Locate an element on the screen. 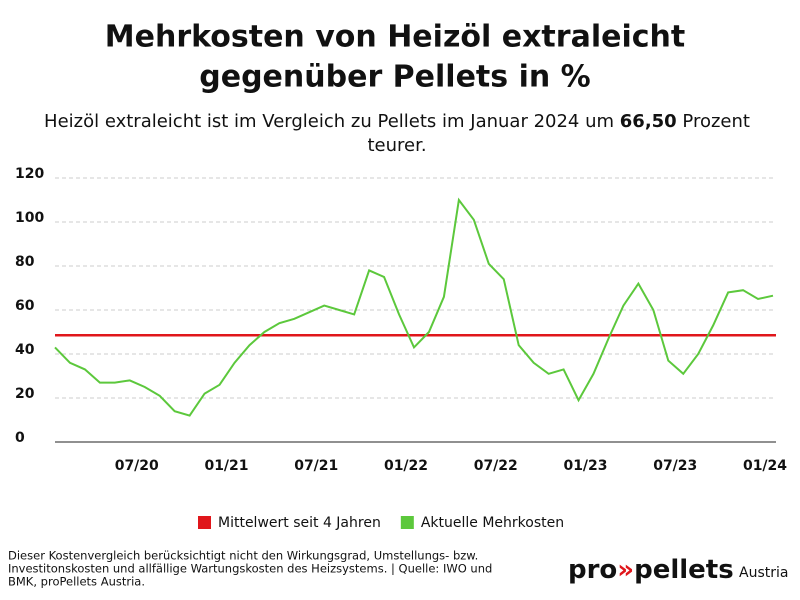  legend-label: Aktuelle Mehrkosten is located at coordinates (492, 523).